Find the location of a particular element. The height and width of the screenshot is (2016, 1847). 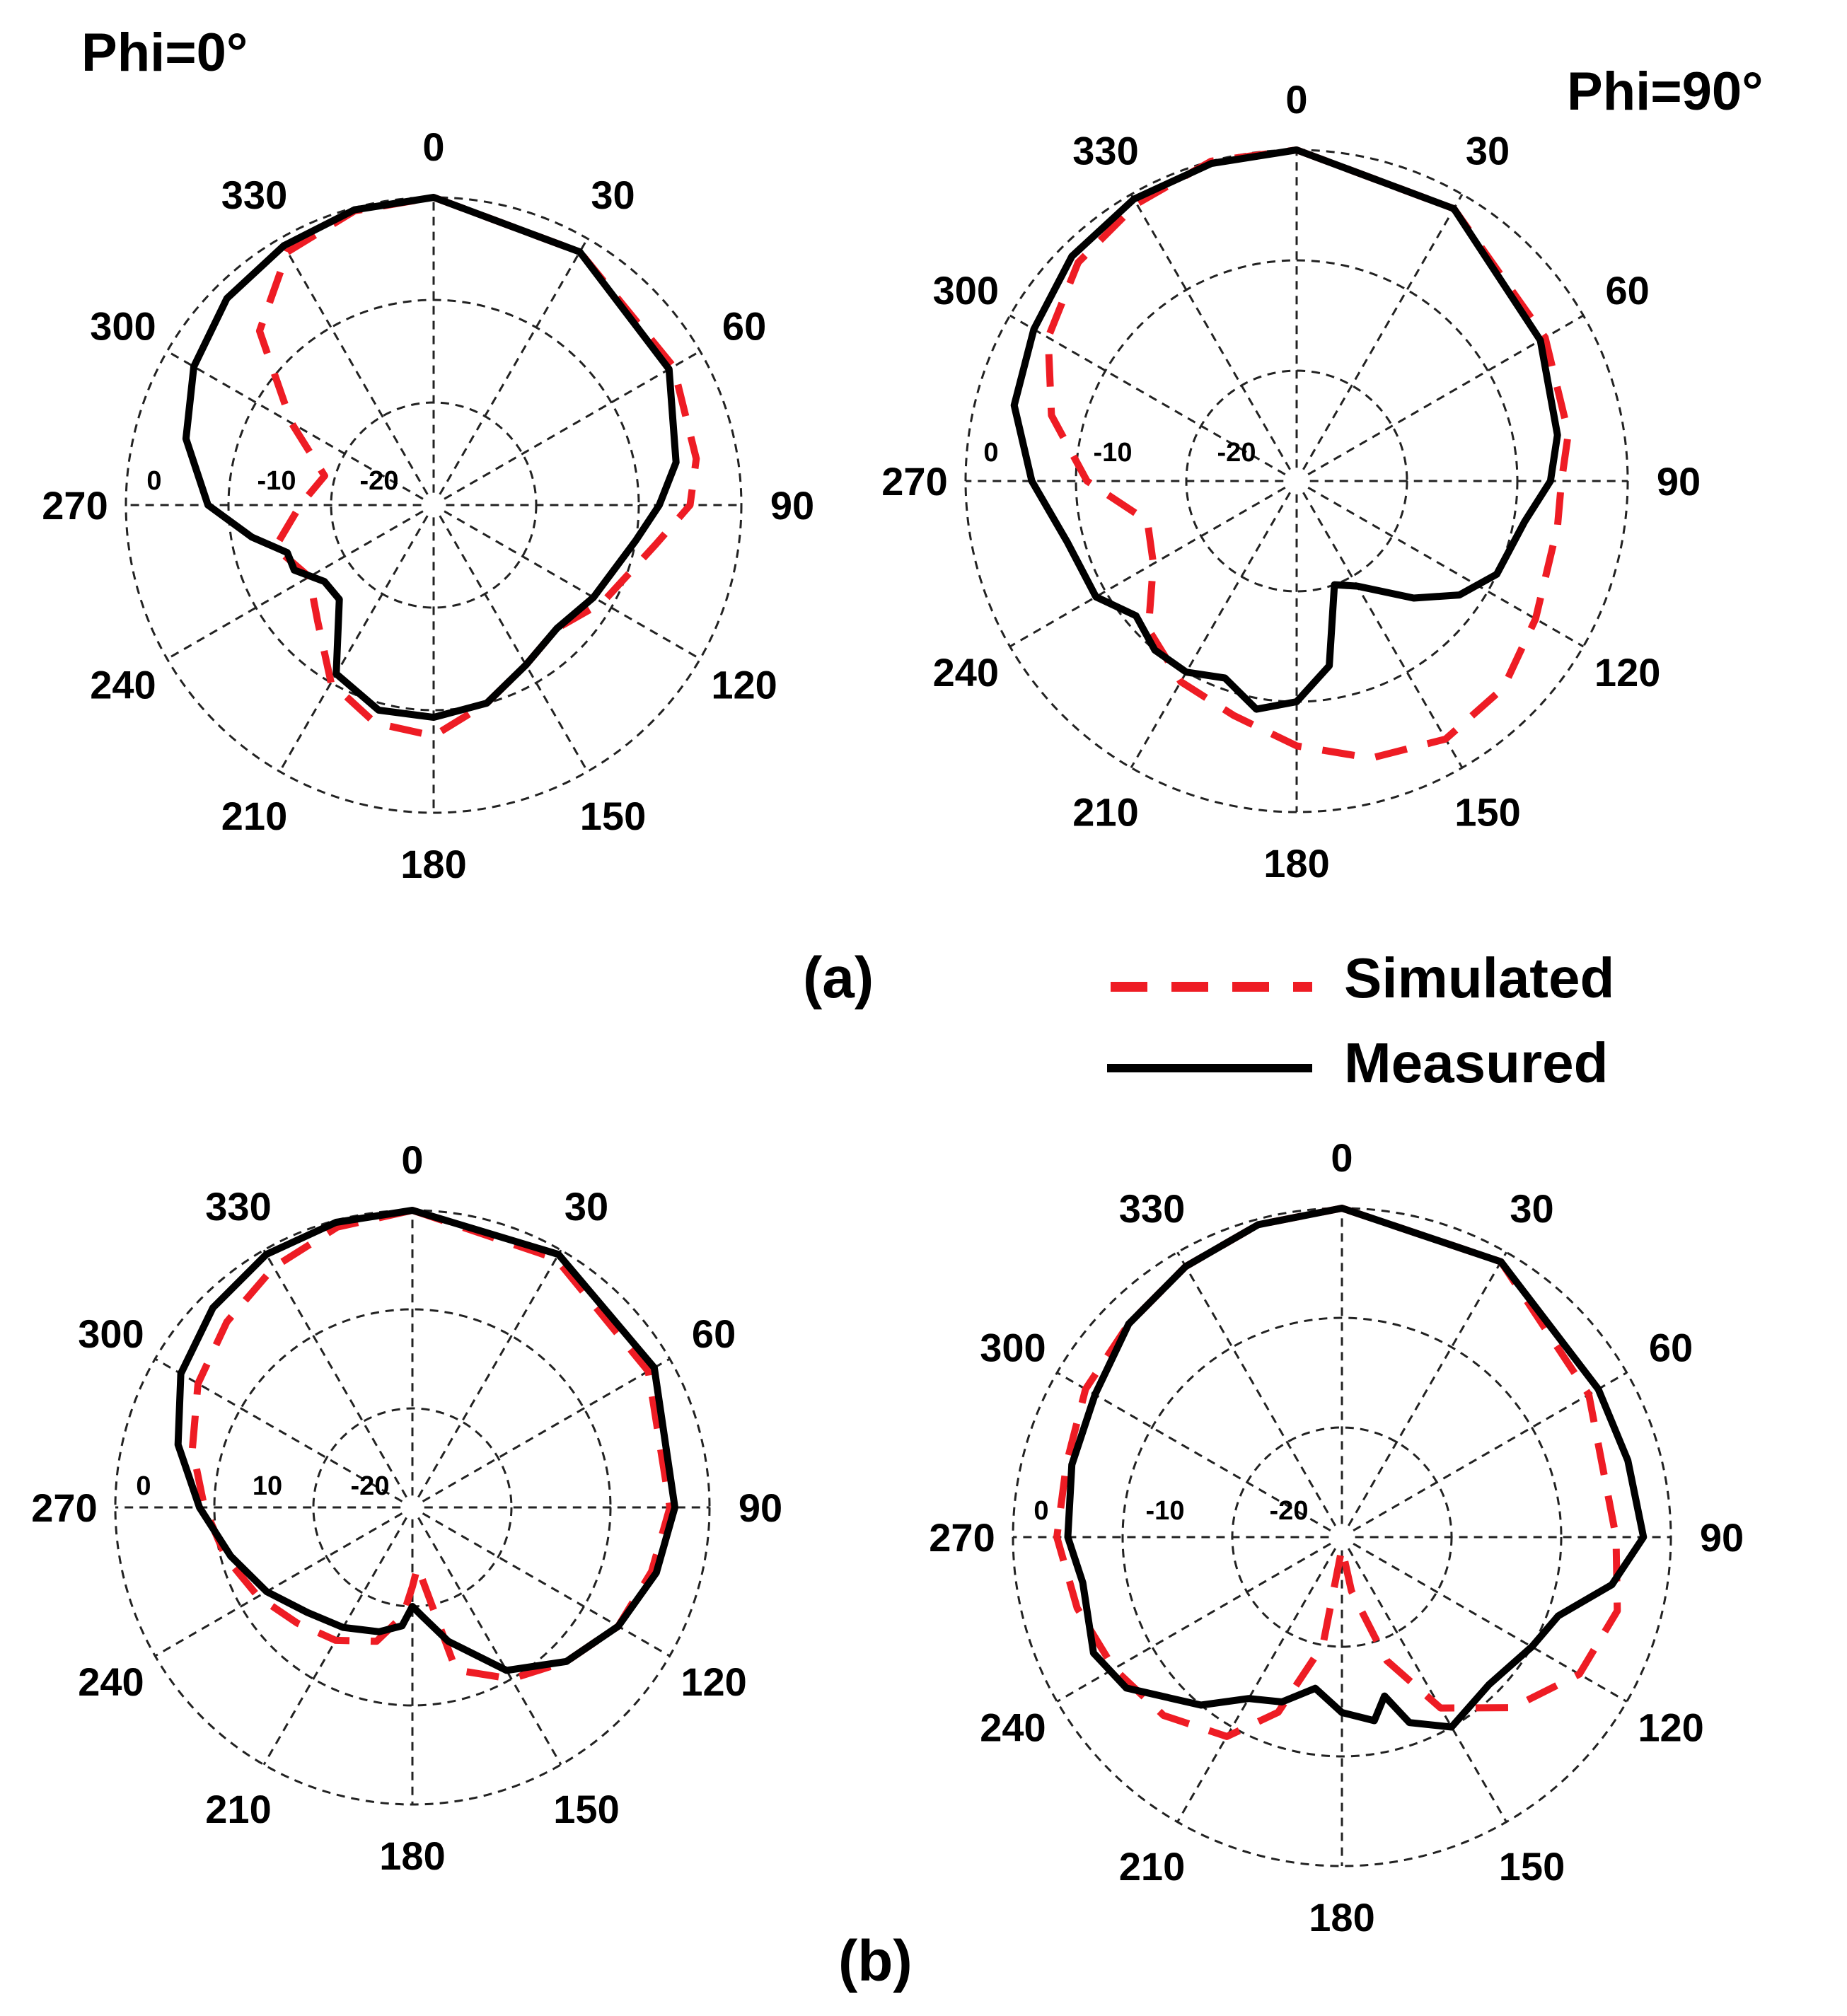

chart-title-phi90: Phi=90° is located at coordinates (1665, 92).